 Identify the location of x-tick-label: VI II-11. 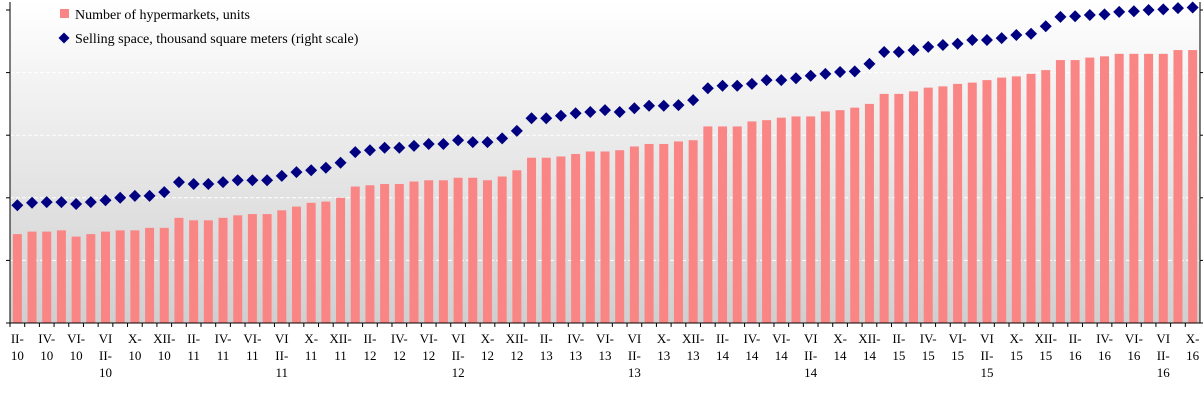
(282, 355).